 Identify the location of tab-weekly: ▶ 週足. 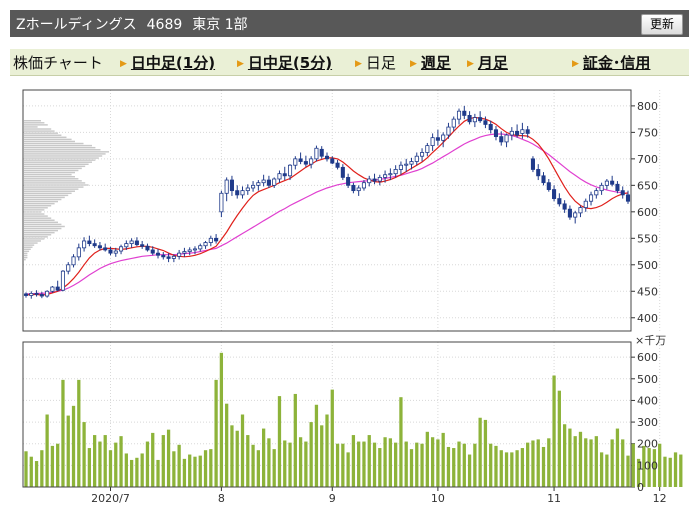
(430, 62).